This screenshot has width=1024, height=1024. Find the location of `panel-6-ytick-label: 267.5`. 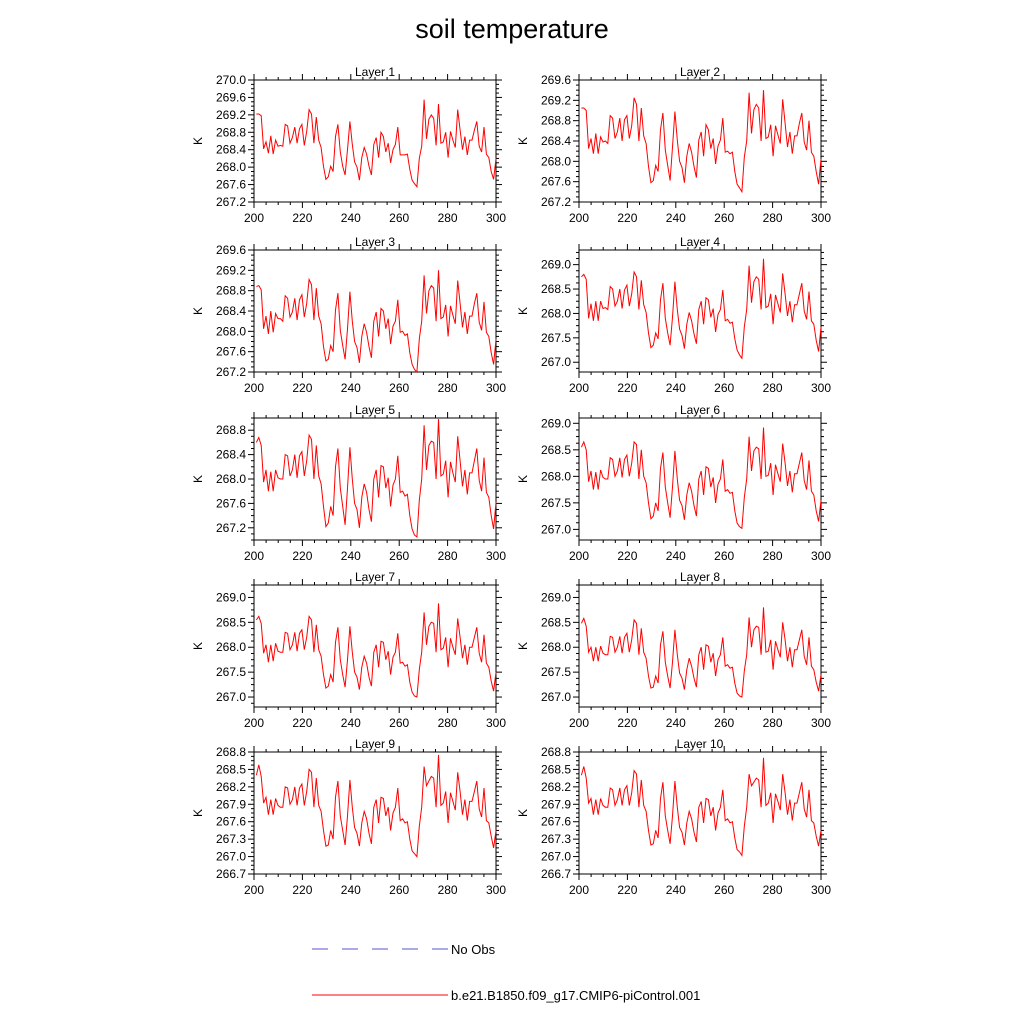

panel-6-ytick-label: 267.5 is located at coordinates (556, 503).